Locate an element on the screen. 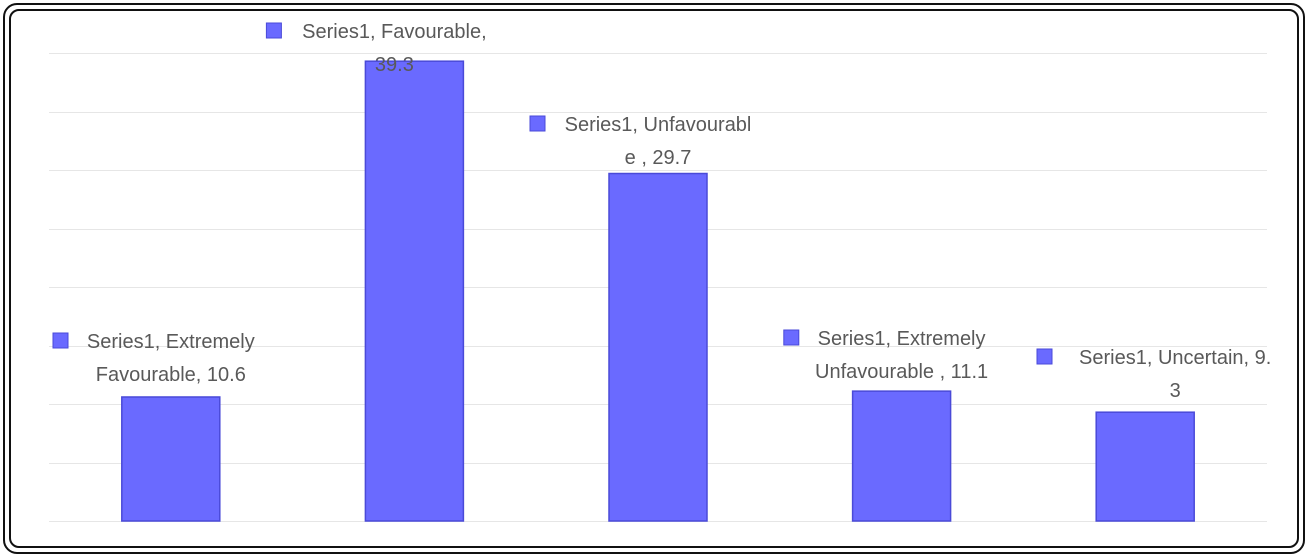 Image resolution: width=1308 pixels, height=557 pixels. data-label-line: Unfavourable , 11.1 is located at coordinates (901, 372).